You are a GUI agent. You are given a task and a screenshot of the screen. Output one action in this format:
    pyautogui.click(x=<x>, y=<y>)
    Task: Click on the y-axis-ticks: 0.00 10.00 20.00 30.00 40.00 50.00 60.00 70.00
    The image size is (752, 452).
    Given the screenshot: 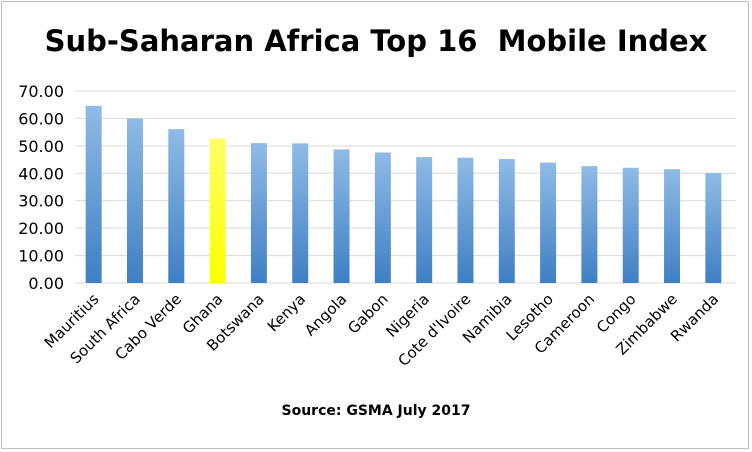 What is the action you would take?
    pyautogui.click(x=41, y=187)
    